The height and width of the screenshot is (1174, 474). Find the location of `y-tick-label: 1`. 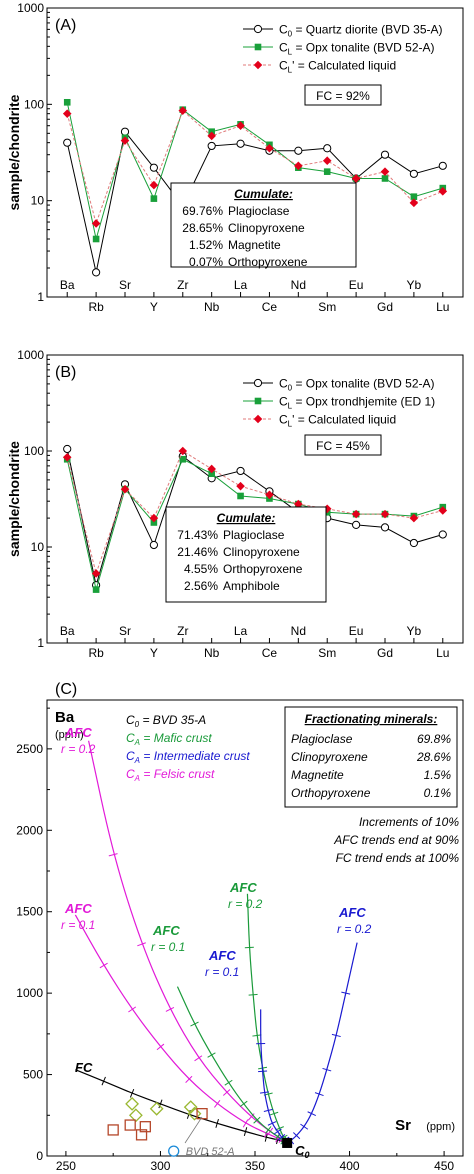

y-tick-label: 1 is located at coordinates (40, 643).